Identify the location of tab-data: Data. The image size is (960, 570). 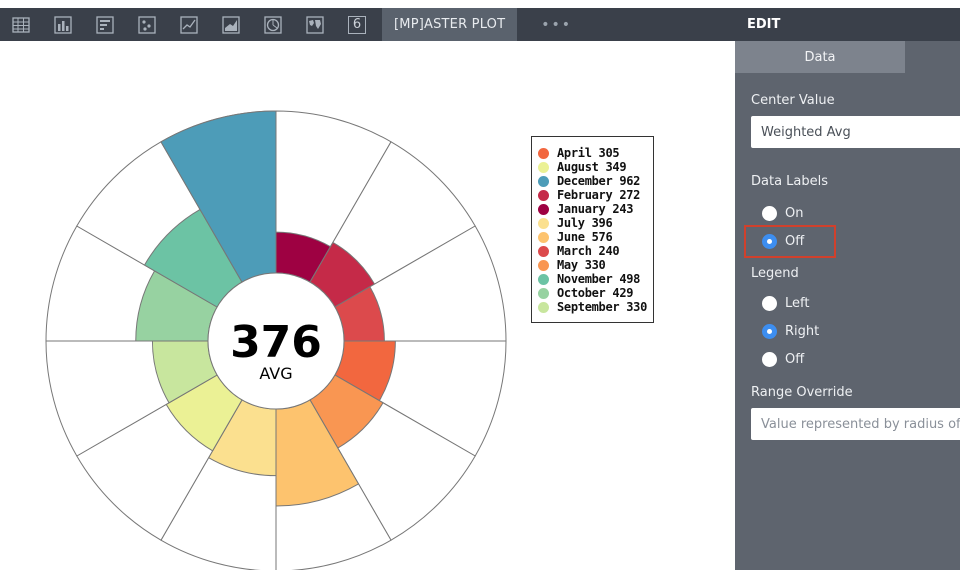
(820, 57).